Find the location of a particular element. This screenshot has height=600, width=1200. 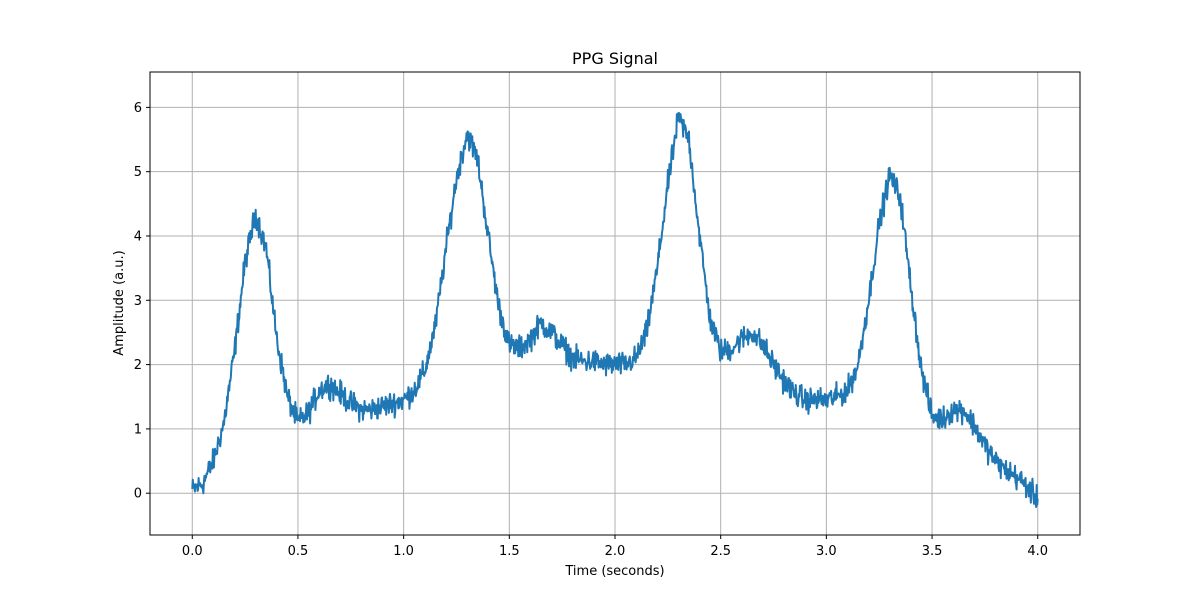

chart-title: PPG Signal is located at coordinates (615, 58).